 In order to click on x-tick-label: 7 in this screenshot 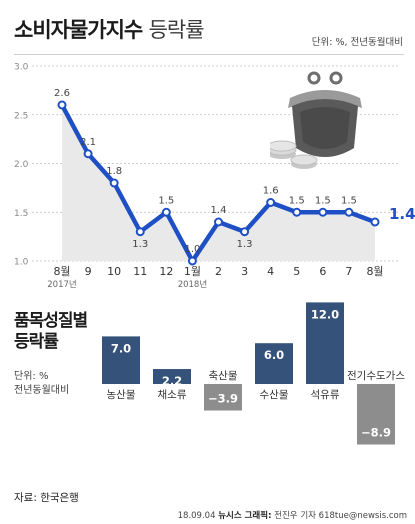, I will do `click(348, 271)`.